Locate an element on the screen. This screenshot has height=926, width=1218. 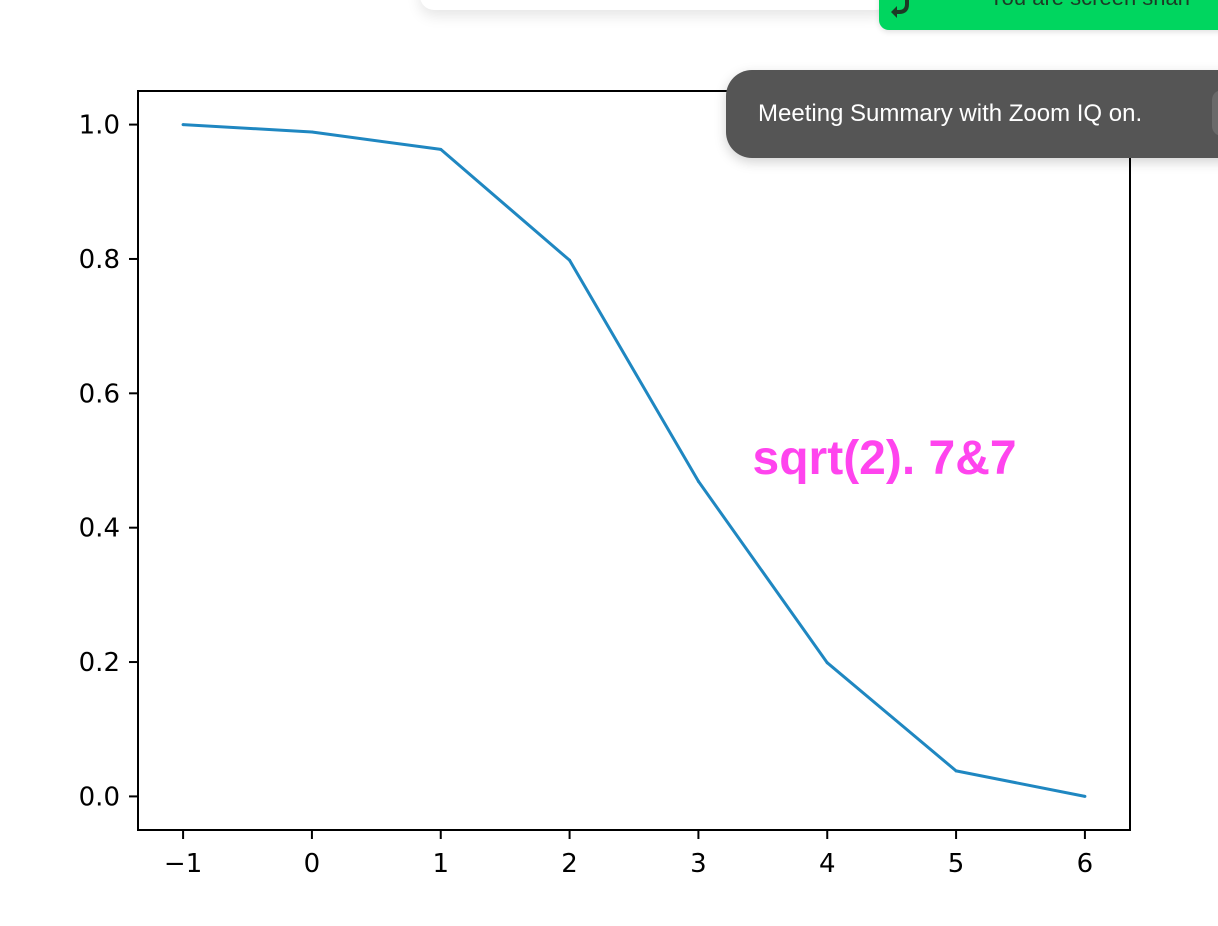
x-tick-label: −1 is located at coordinates (183, 864).